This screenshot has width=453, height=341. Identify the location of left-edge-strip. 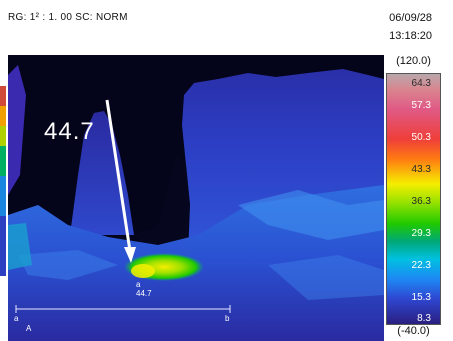
(4, 199).